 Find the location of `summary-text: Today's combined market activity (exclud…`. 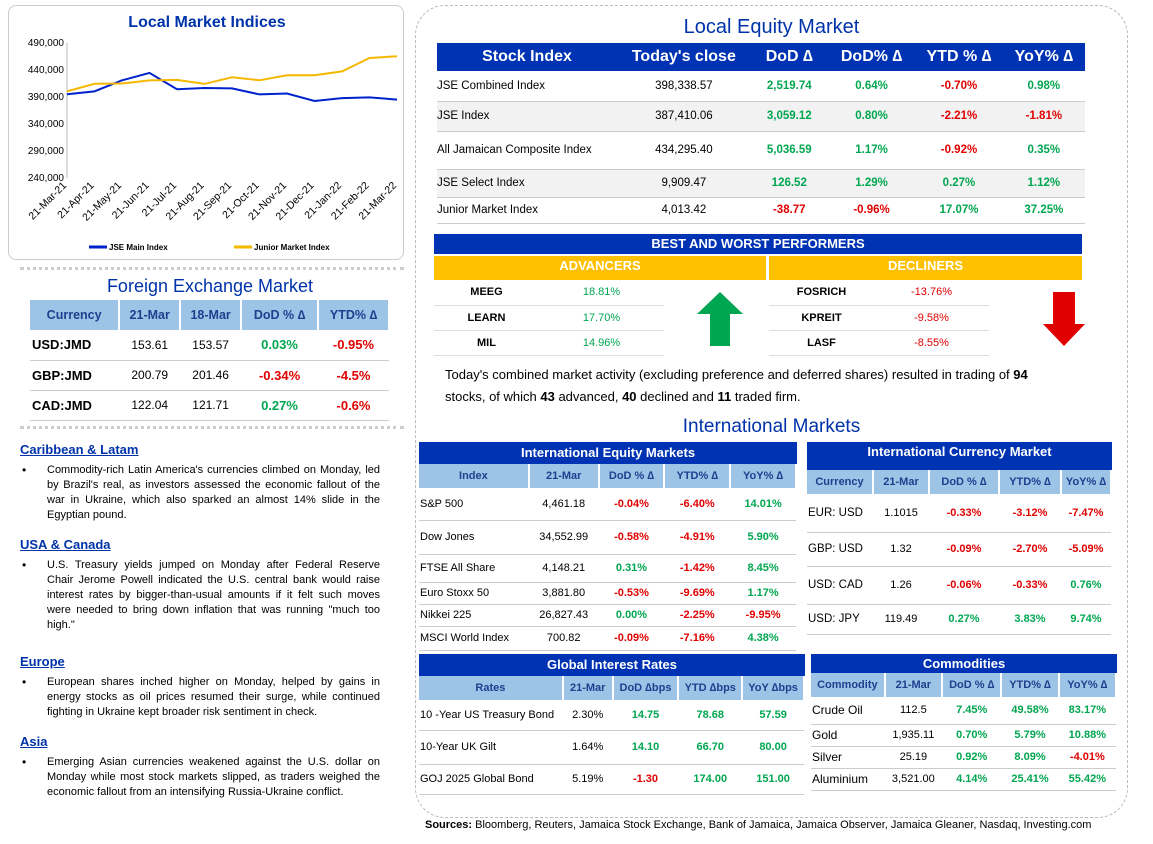

summary-text: Today's combined market activity (exclud… is located at coordinates (729, 374).